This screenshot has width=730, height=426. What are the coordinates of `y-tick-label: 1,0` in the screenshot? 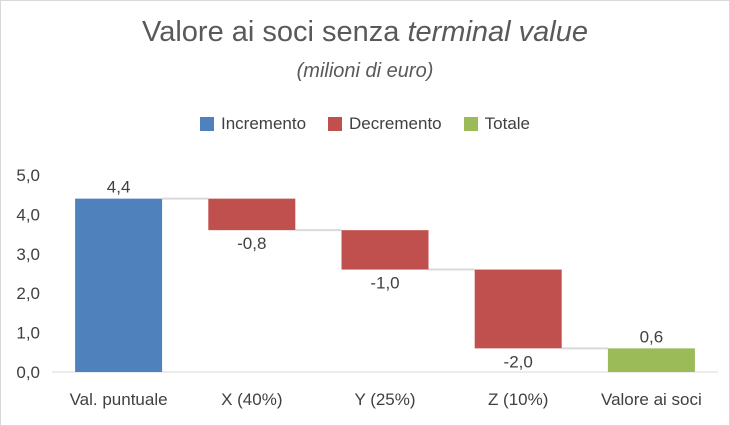 It's located at (28, 333).